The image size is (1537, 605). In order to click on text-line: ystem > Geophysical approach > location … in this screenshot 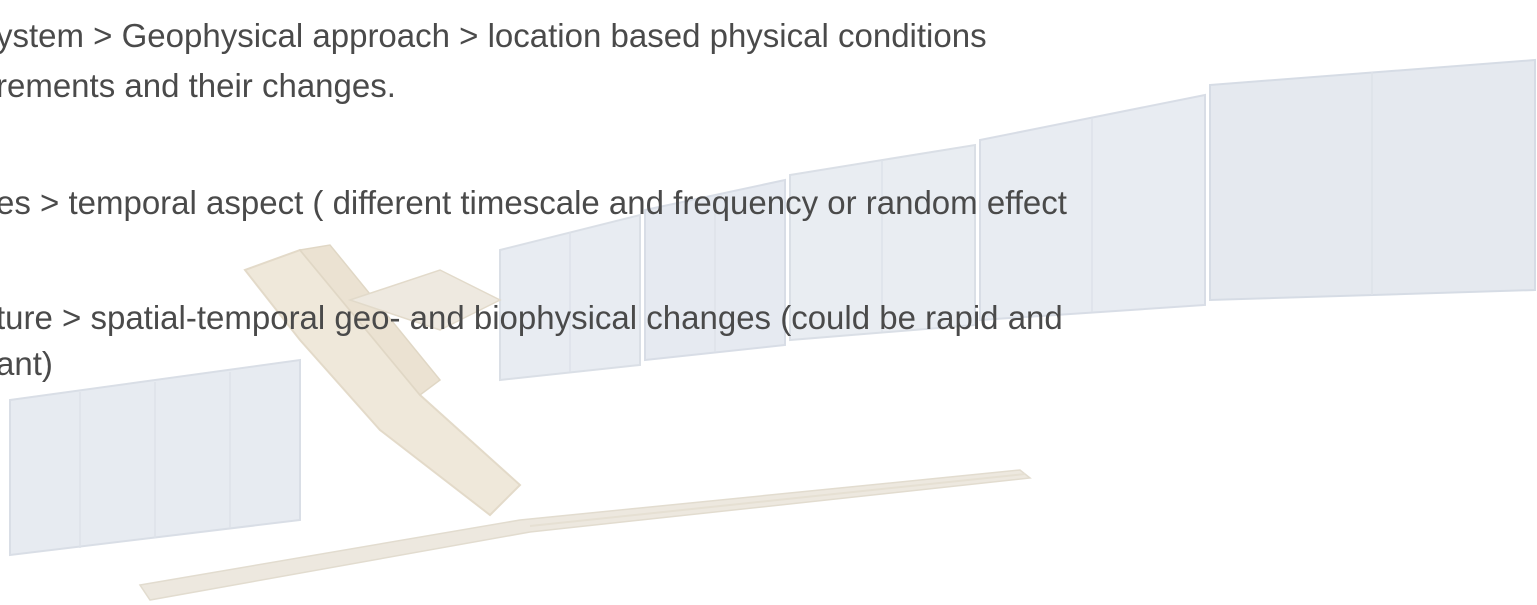, I will do `click(493, 35)`.